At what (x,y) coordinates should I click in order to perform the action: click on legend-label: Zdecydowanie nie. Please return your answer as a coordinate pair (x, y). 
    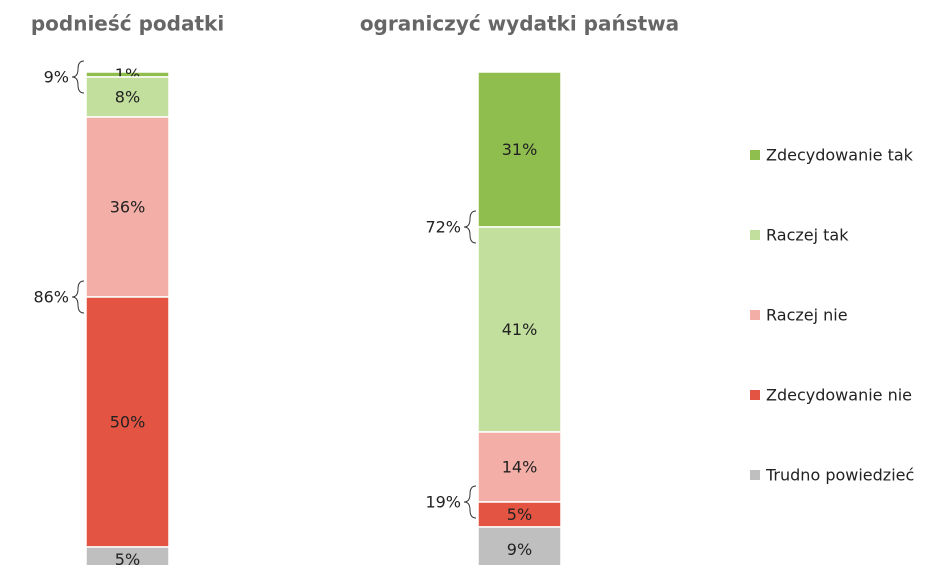
    Looking at the image, I should click on (839, 395).